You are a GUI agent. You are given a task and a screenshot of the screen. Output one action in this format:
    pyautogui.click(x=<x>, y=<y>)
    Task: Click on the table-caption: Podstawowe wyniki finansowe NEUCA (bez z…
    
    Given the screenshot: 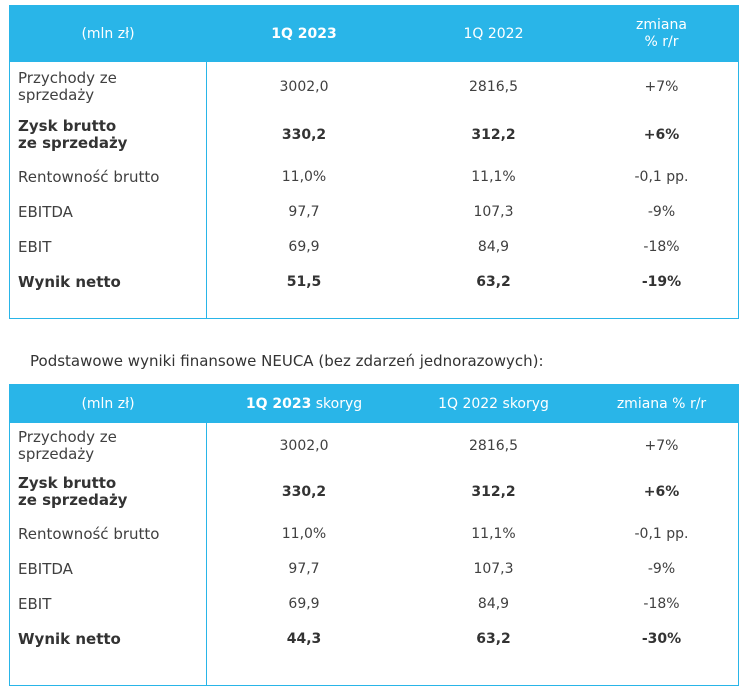 What is the action you would take?
    pyautogui.click(x=287, y=361)
    